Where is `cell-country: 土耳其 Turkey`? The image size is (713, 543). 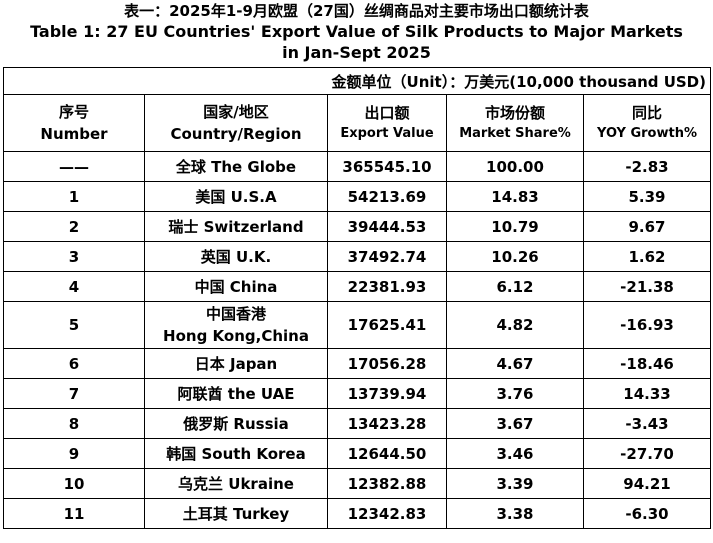 cell-country: 土耳其 Turkey is located at coordinates (236, 513).